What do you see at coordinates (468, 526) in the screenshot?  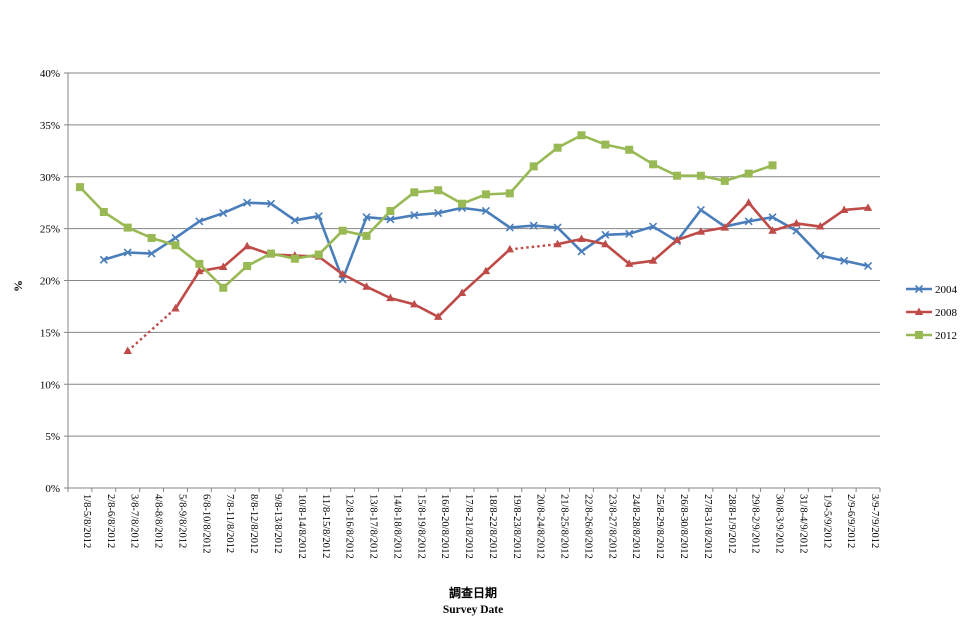 I see `x-tick-label: 17/8-21/8/2012` at bounding box center [468, 526].